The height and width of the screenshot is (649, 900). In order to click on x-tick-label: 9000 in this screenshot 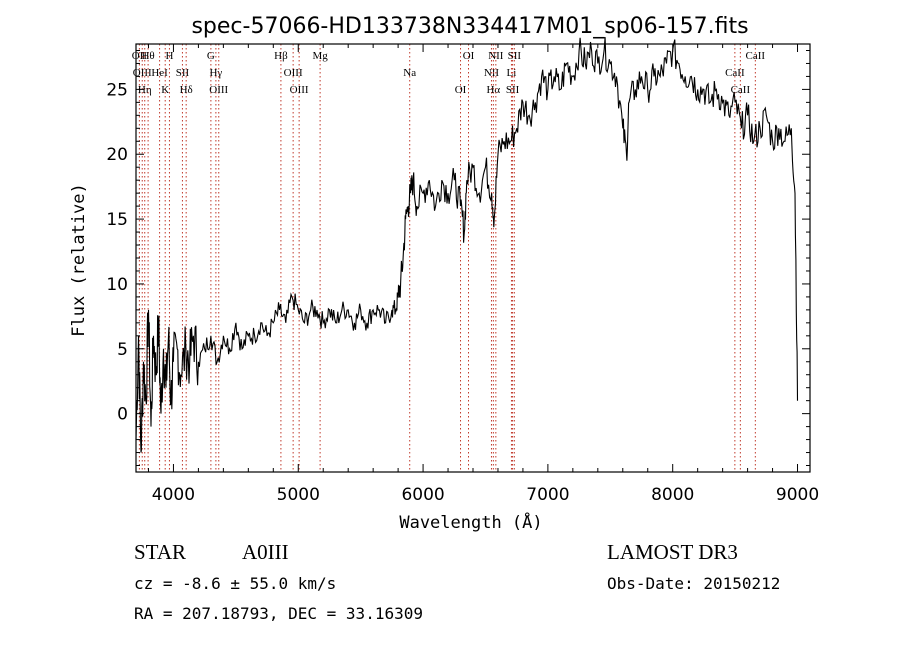, I will do `click(797, 495)`.